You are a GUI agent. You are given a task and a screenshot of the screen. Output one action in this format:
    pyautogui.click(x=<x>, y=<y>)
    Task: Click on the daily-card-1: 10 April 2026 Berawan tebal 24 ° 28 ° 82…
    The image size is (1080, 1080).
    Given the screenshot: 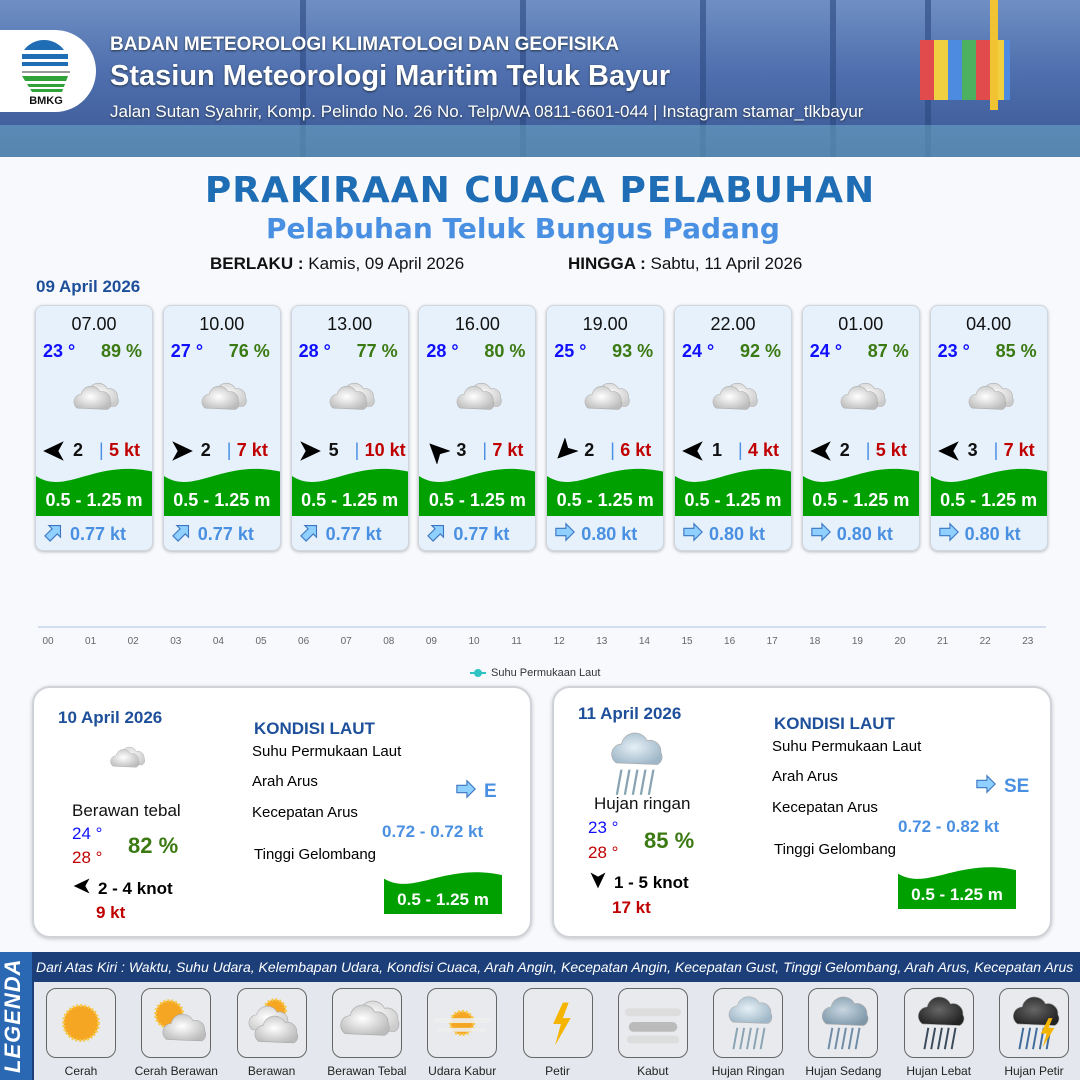 What is the action you would take?
    pyautogui.click(x=282, y=812)
    